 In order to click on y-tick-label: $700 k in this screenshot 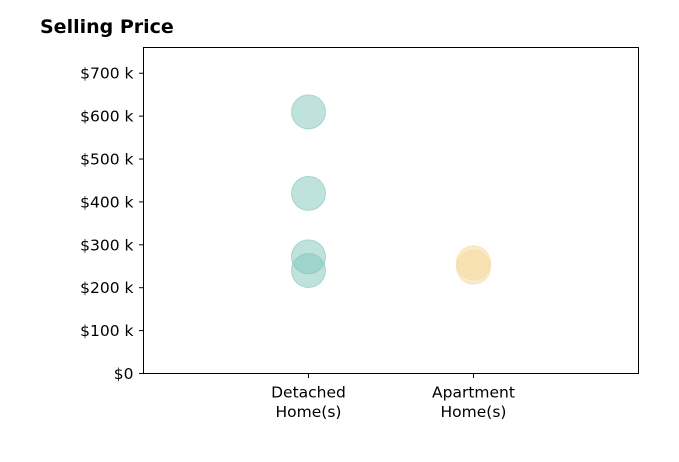, I will do `click(106, 74)`.